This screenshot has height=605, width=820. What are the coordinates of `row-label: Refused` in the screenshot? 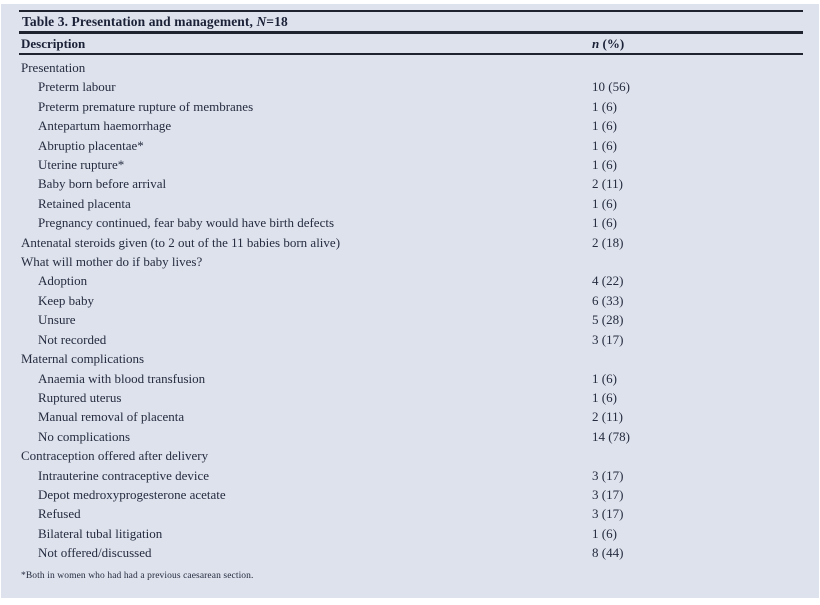 It's located at (59, 514).